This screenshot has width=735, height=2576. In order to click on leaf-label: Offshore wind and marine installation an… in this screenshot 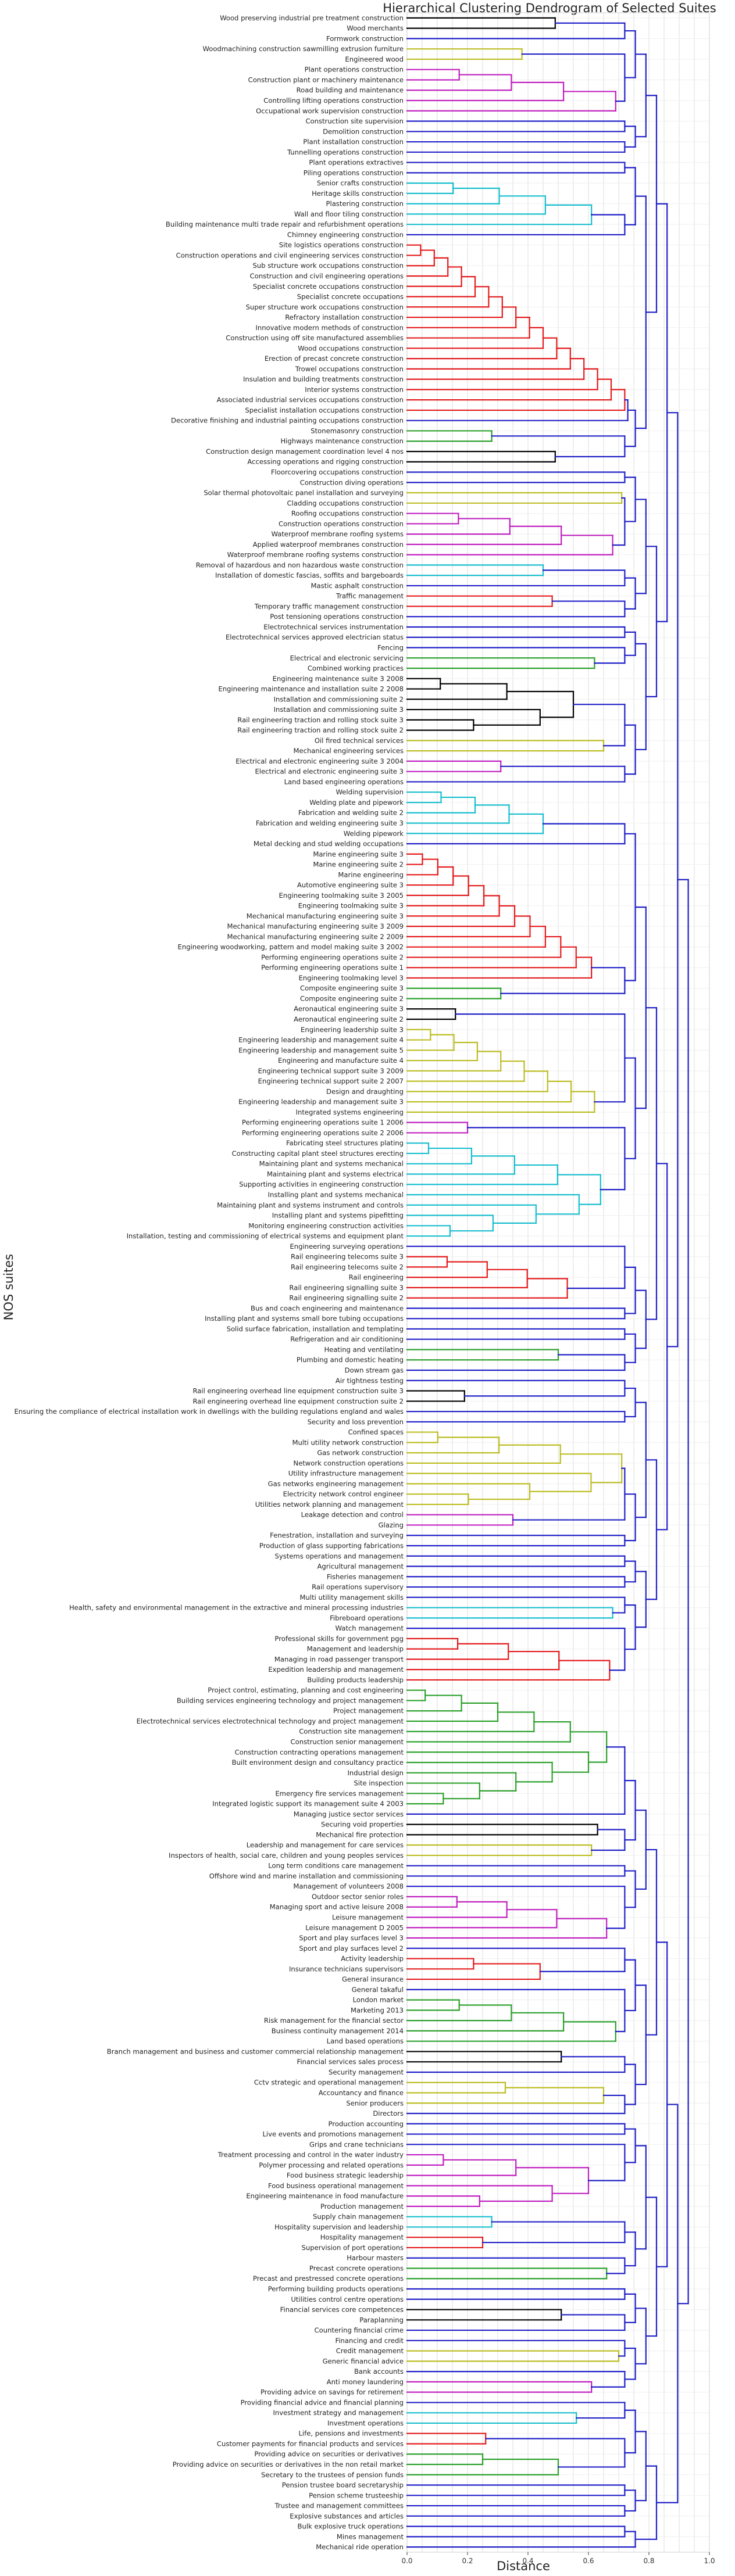, I will do `click(306, 1876)`.